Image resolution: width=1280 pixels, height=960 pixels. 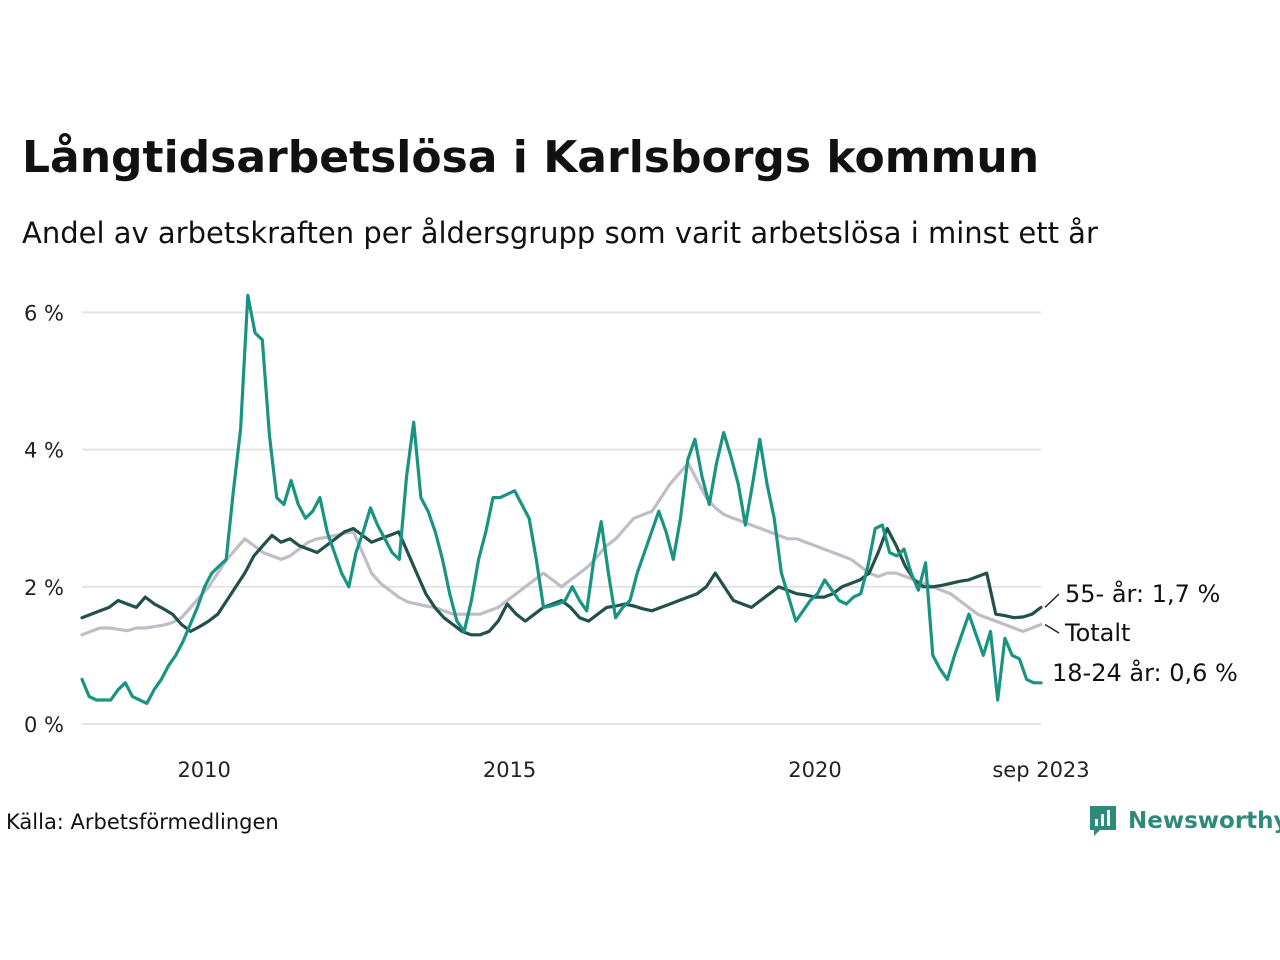 What do you see at coordinates (142, 822) in the screenshot?
I see `source-note: Källa: Arbetsförmedlingen` at bounding box center [142, 822].